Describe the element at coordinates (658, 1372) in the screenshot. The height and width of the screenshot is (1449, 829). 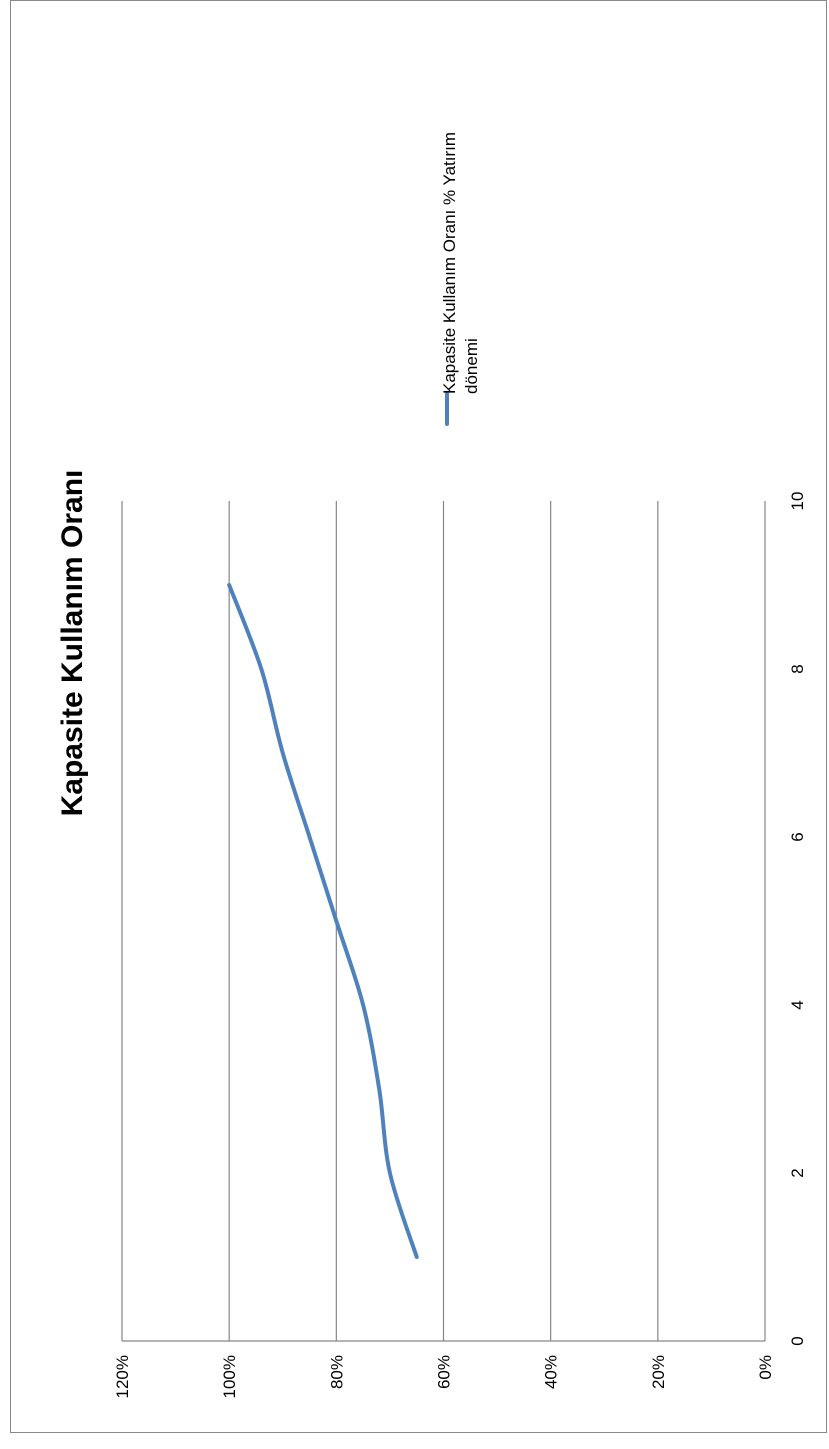
I see `y-tick-label: 20%` at that location.